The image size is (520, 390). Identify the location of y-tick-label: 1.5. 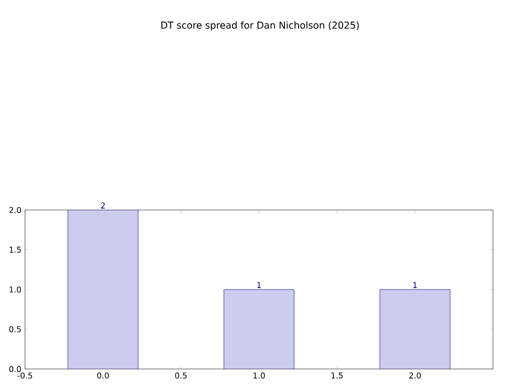
(15, 249).